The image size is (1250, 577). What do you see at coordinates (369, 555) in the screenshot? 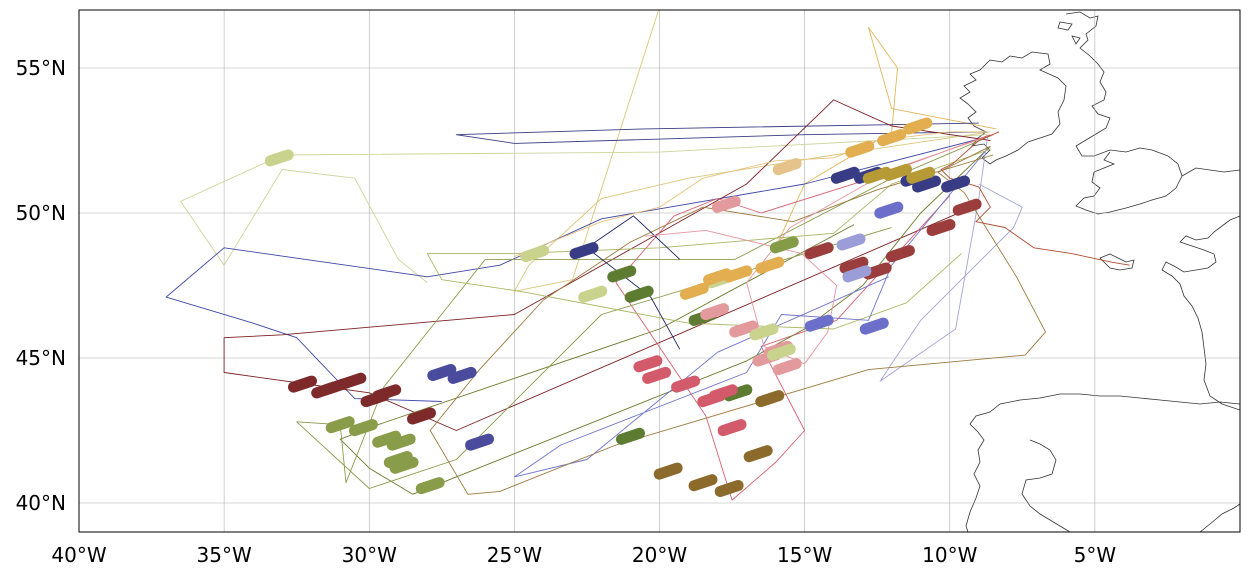
I see `longitude-tick-label: 30°W` at bounding box center [369, 555].